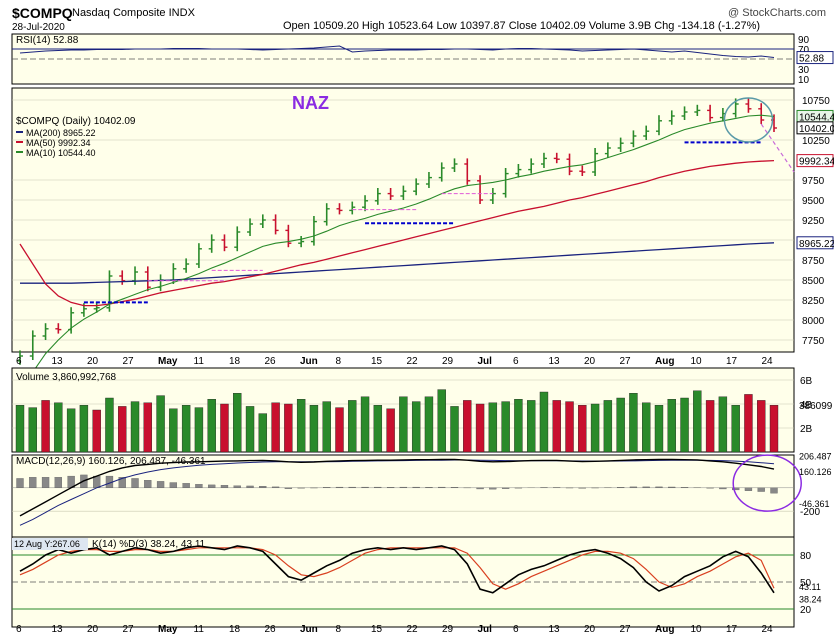 The image size is (834, 636). I want to click on x-tick-bottom: Aug, so click(664, 629).